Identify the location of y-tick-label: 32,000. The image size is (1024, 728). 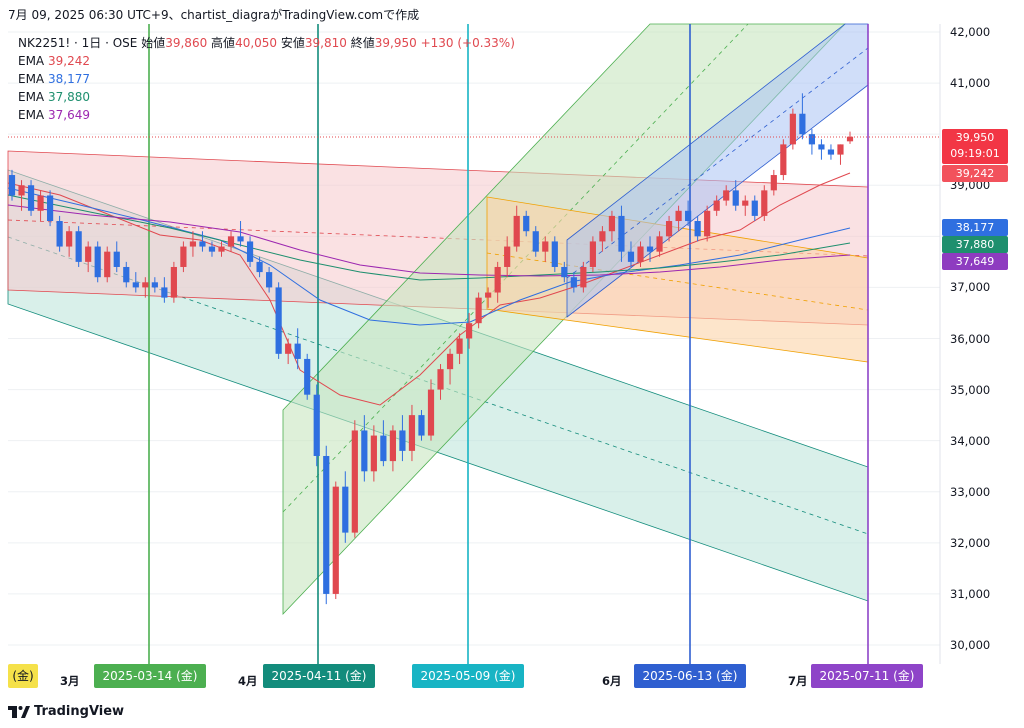
(970, 542).